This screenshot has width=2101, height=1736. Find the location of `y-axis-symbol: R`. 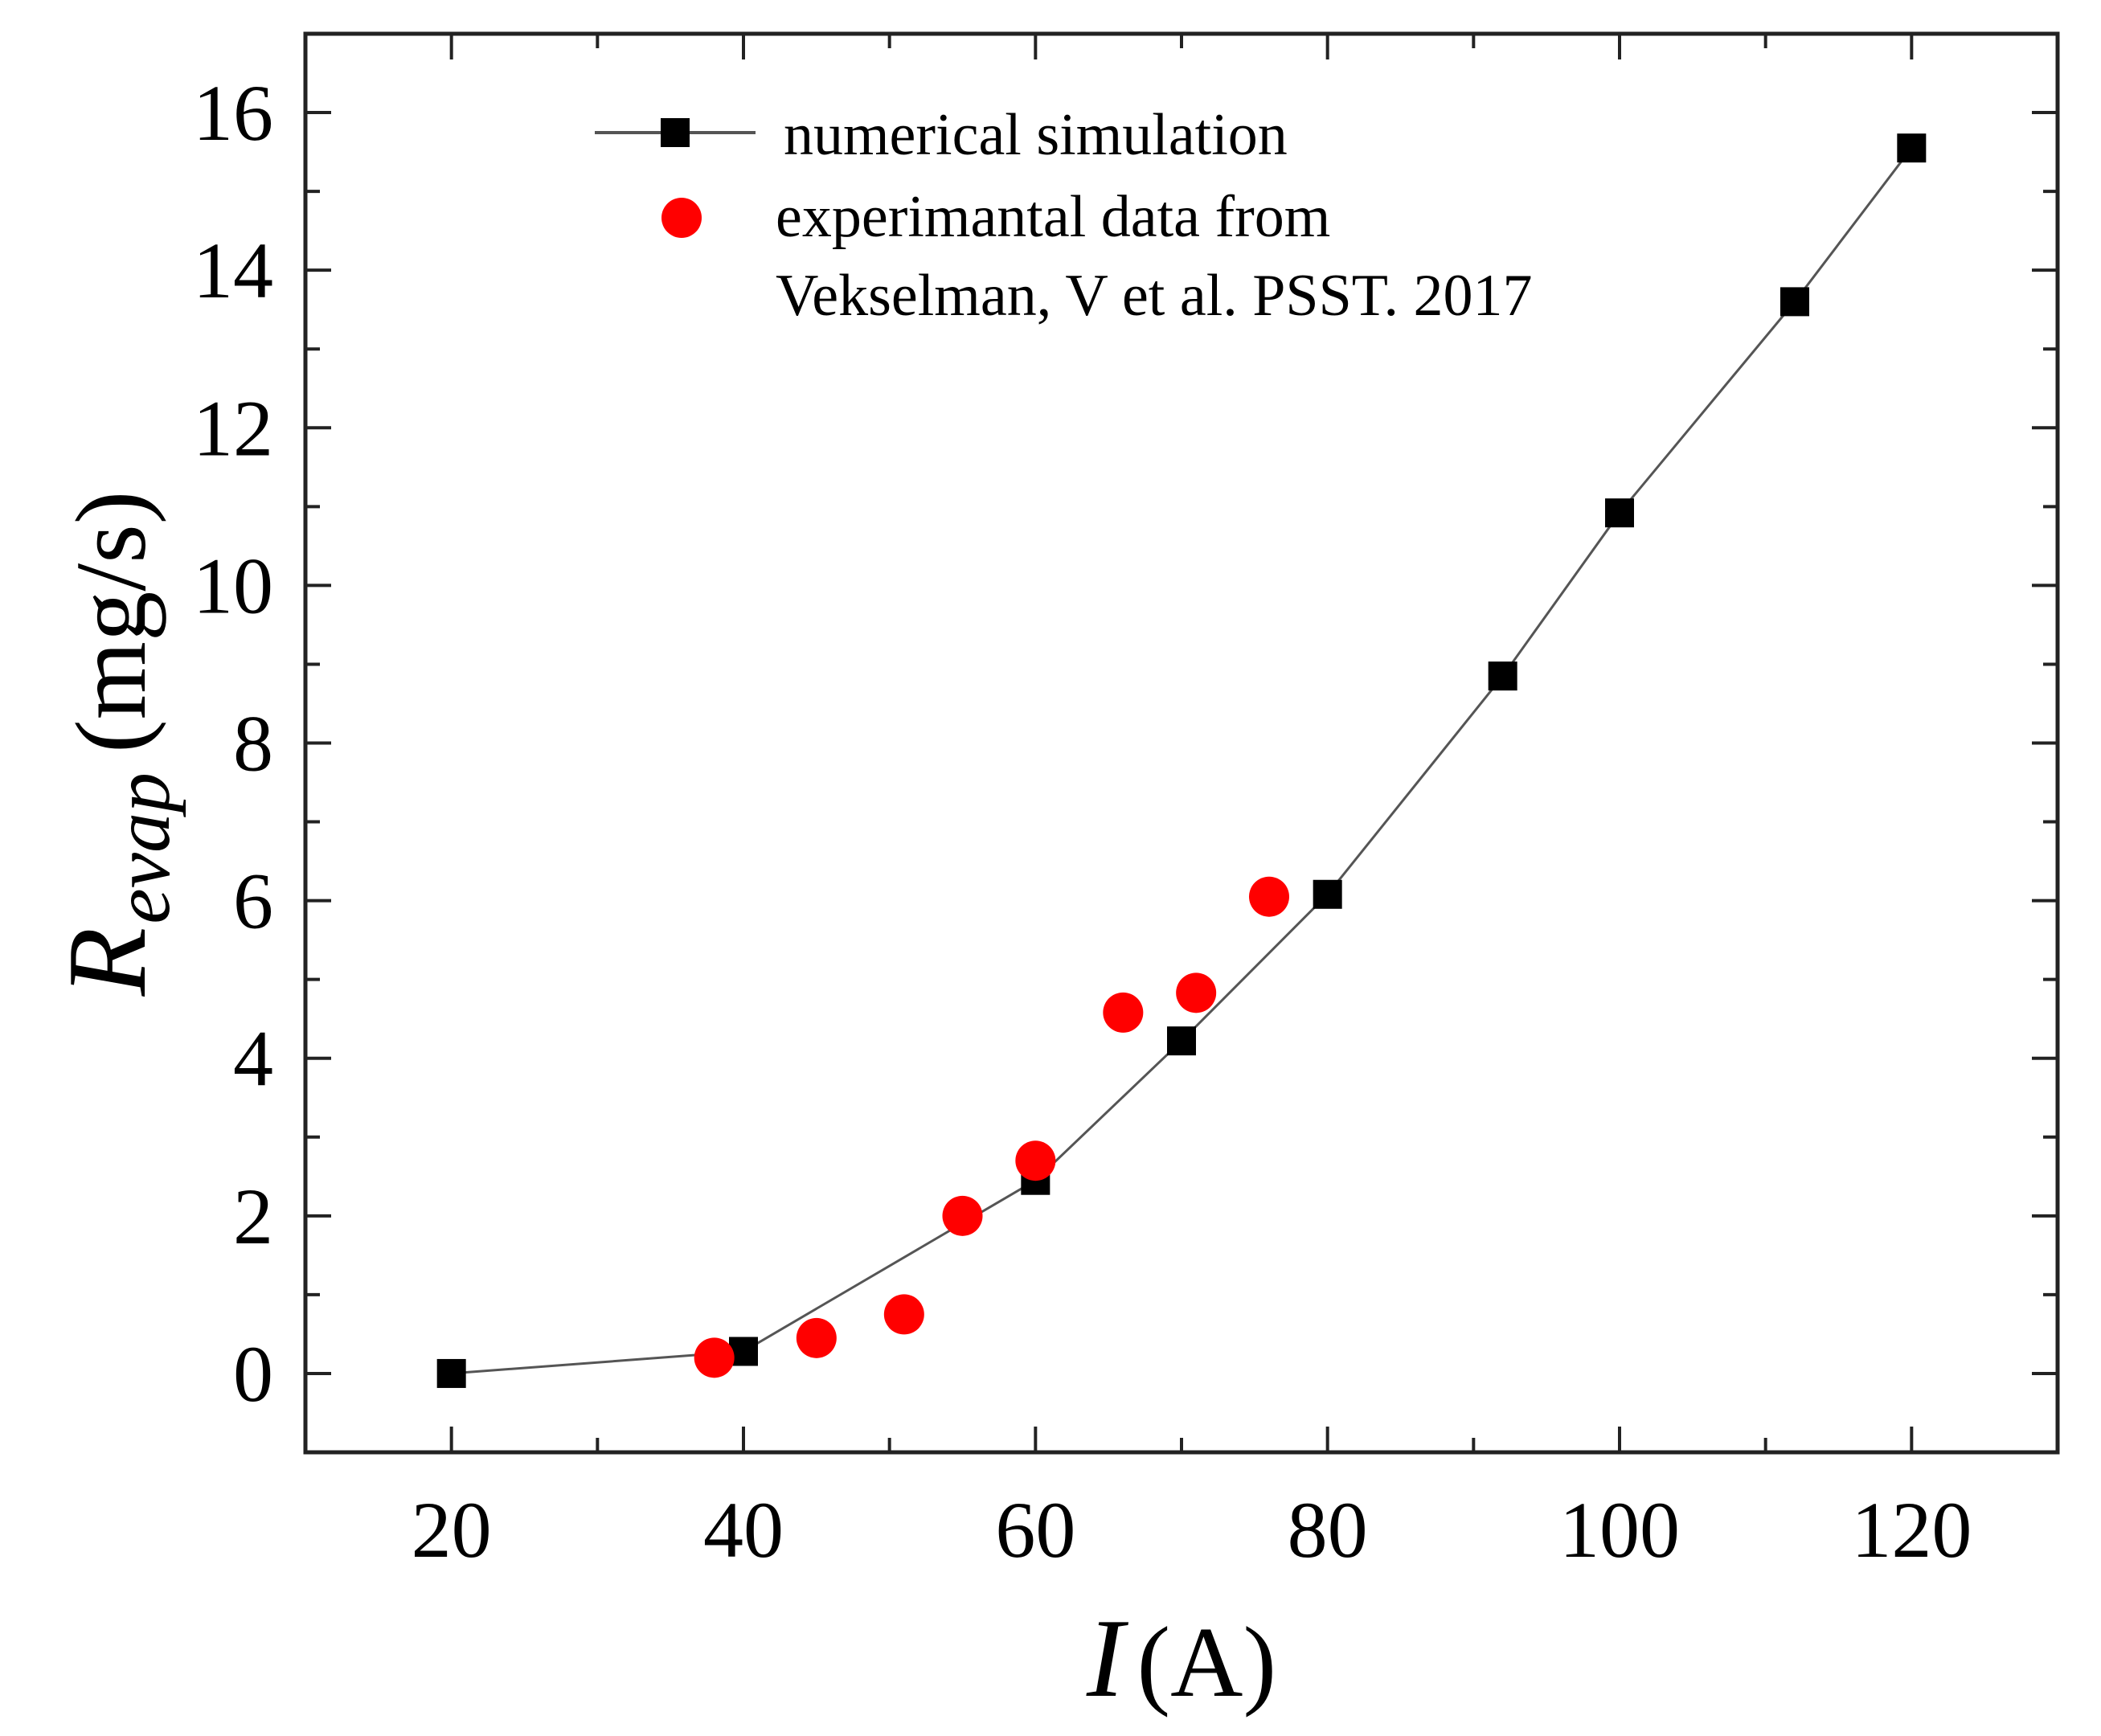

y-axis-symbol: R is located at coordinates (107, 962).